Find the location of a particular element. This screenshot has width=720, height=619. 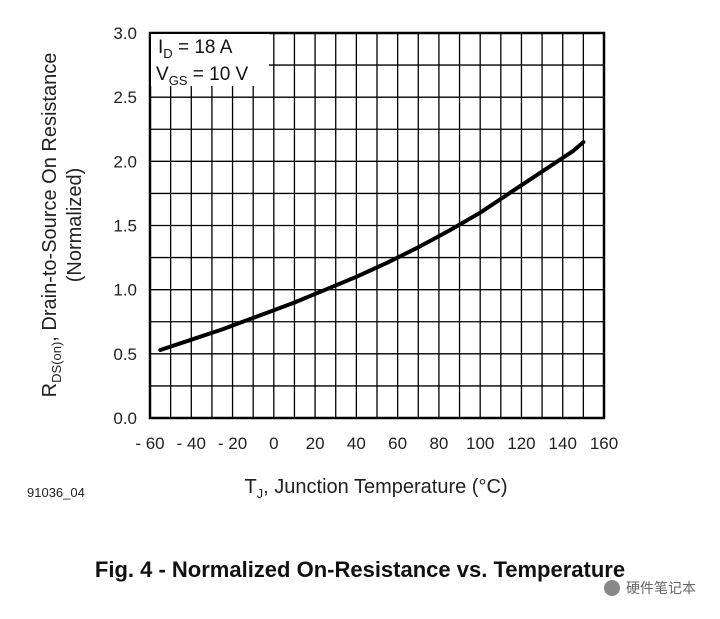

y-axis-title: RDS(on), Drain-to-Source On Resistance is located at coordinates (51, 225).